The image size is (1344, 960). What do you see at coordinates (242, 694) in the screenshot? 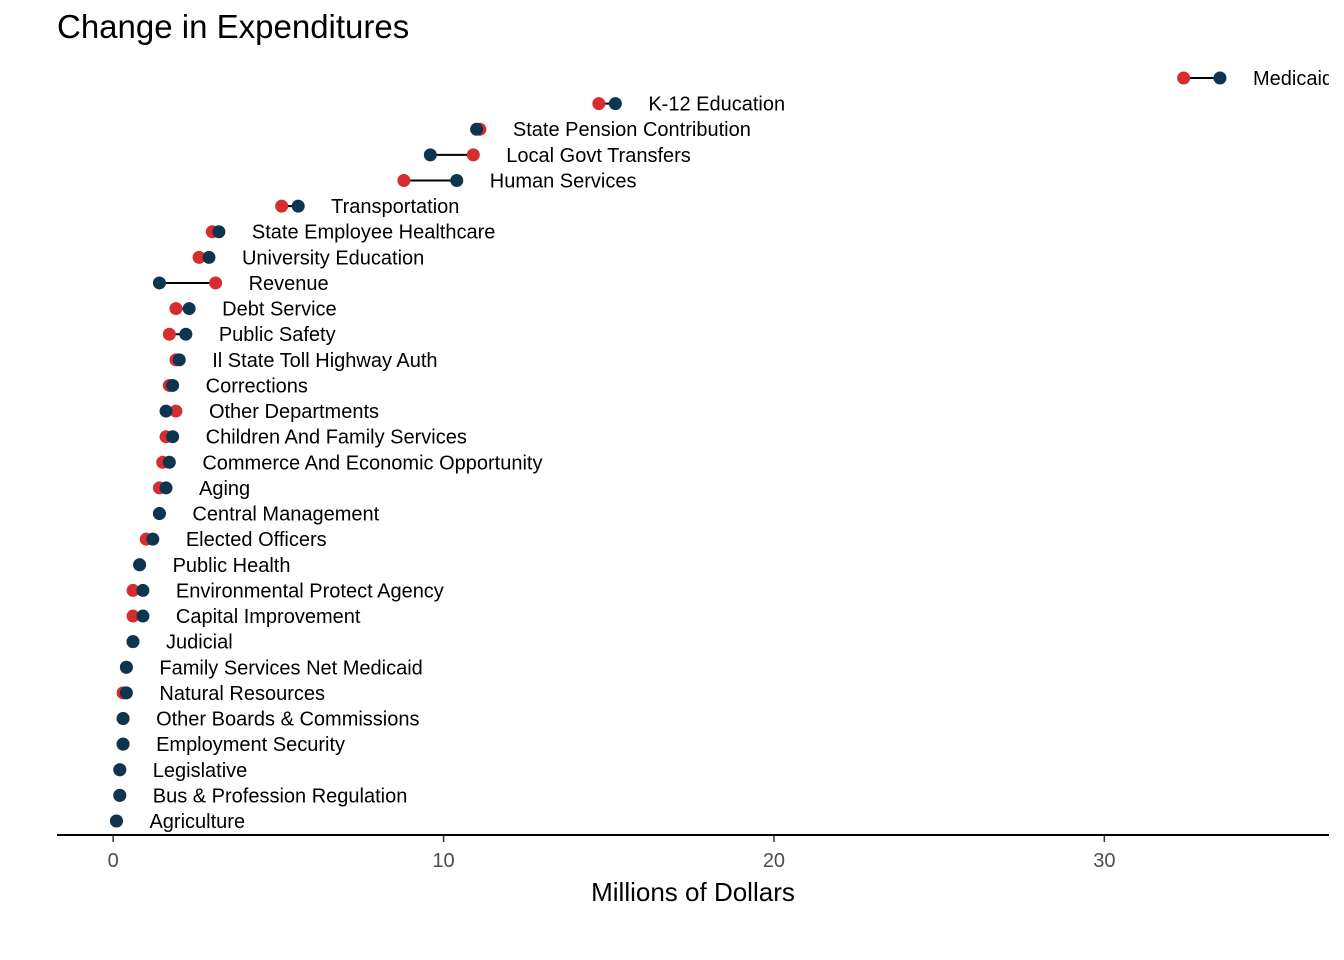
I see `category-label: Natural Resources` at bounding box center [242, 694].